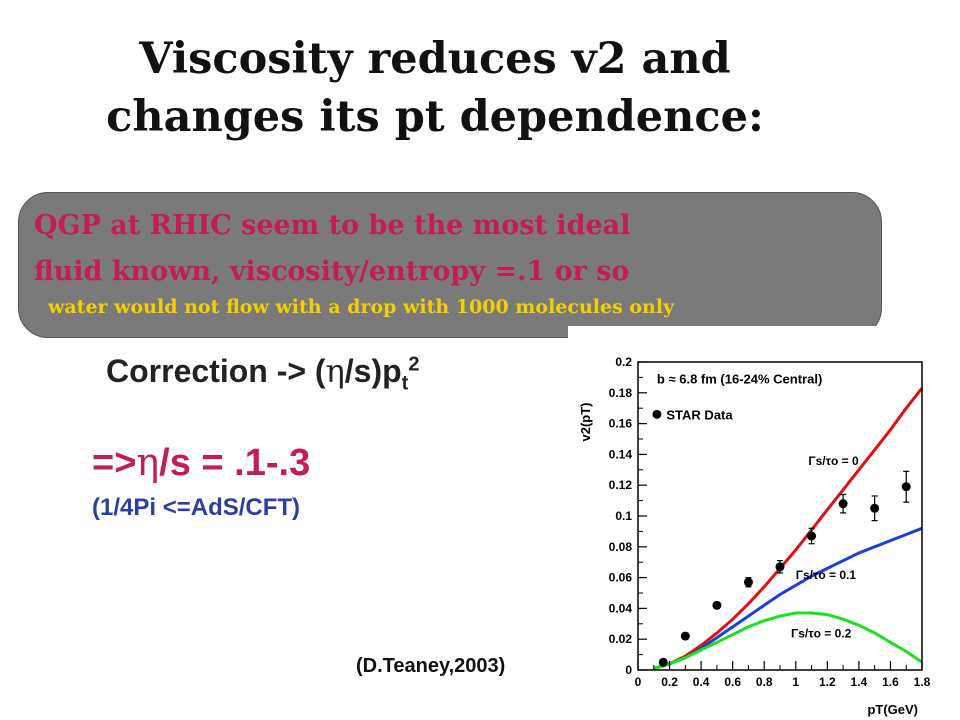 This screenshot has height=720, width=960. Describe the element at coordinates (235, 463) in the screenshot. I see `result-suffix: /s = .1-.3` at that location.